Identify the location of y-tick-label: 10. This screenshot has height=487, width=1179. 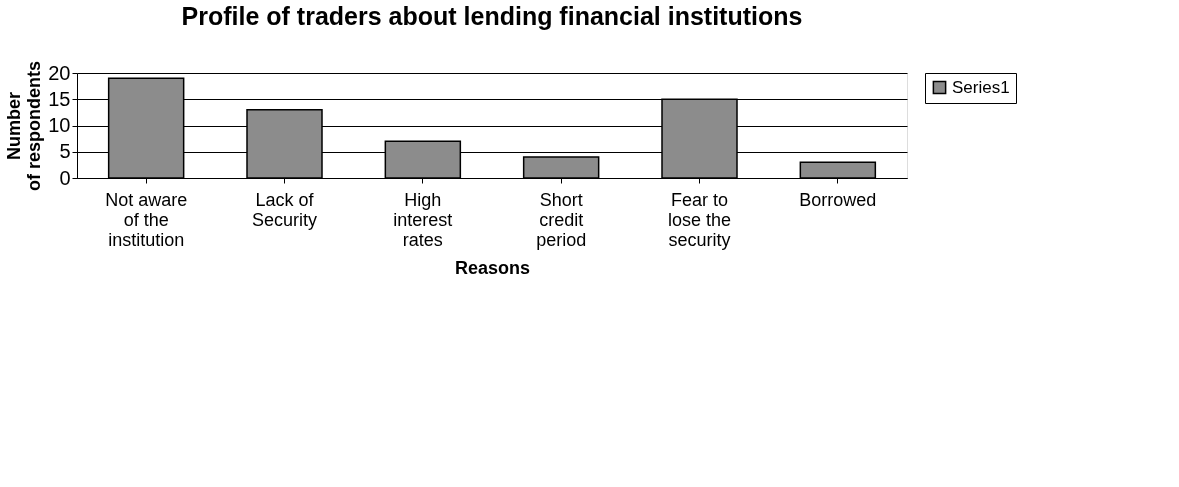
(59, 125).